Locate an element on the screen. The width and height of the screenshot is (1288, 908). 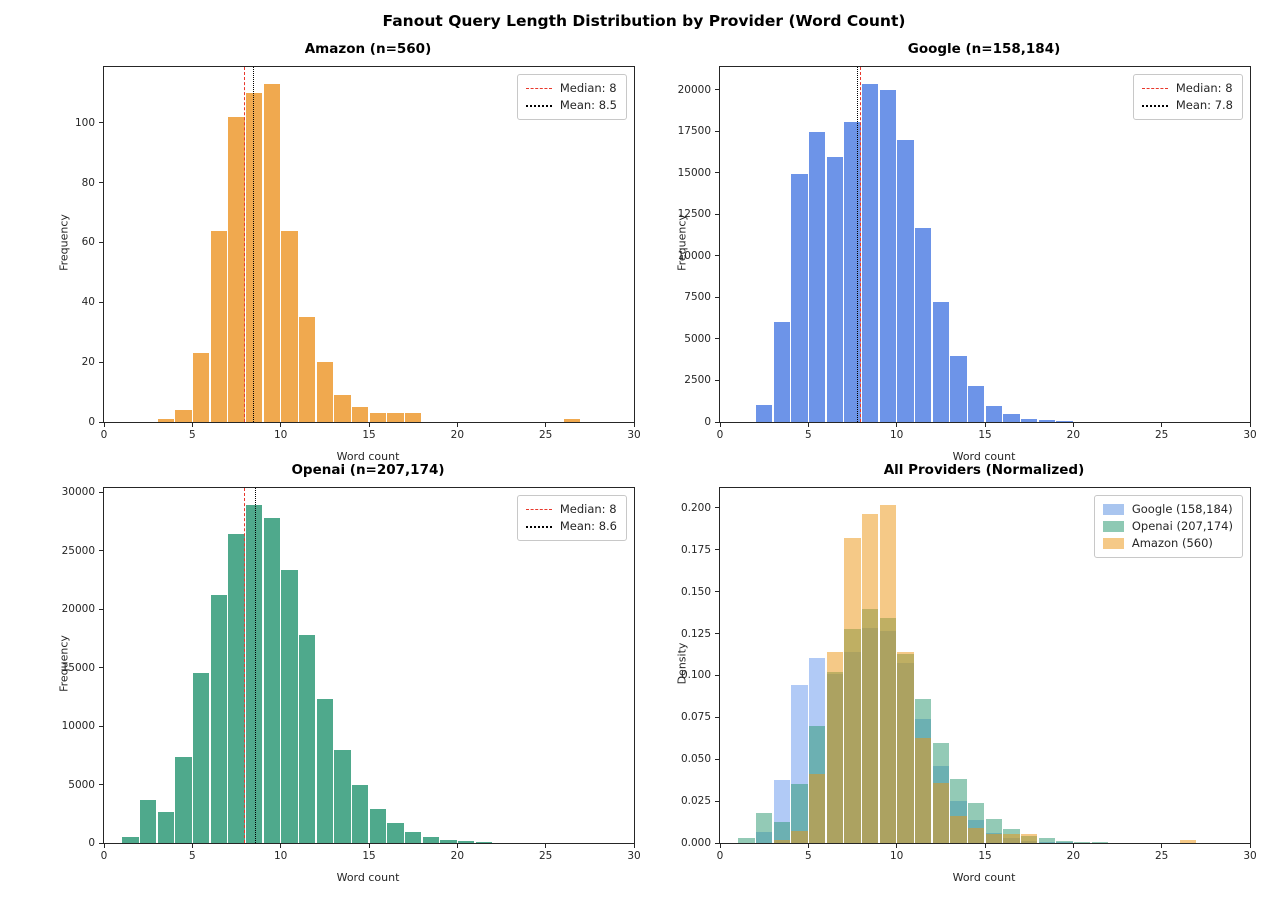
legend-label: Google (158,184) is located at coordinates (1182, 509).